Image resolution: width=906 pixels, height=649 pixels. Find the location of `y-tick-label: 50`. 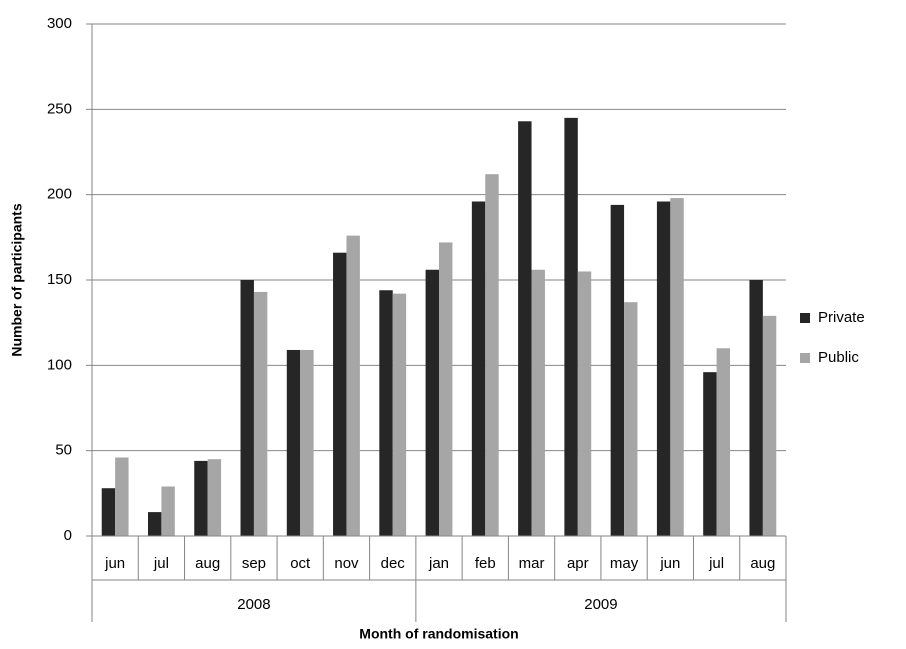

y-tick-label: 50 is located at coordinates (63, 450).